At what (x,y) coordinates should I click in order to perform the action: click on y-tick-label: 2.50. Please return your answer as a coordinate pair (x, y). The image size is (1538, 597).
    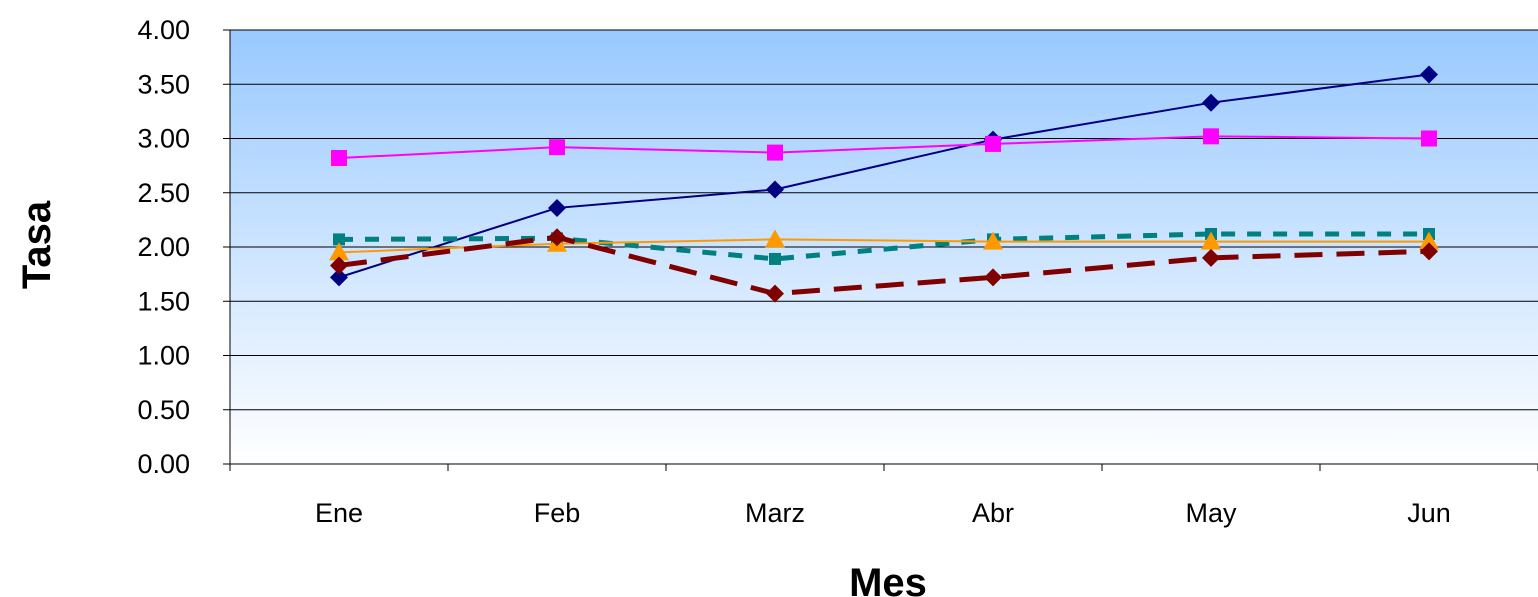
    Looking at the image, I should click on (163, 193).